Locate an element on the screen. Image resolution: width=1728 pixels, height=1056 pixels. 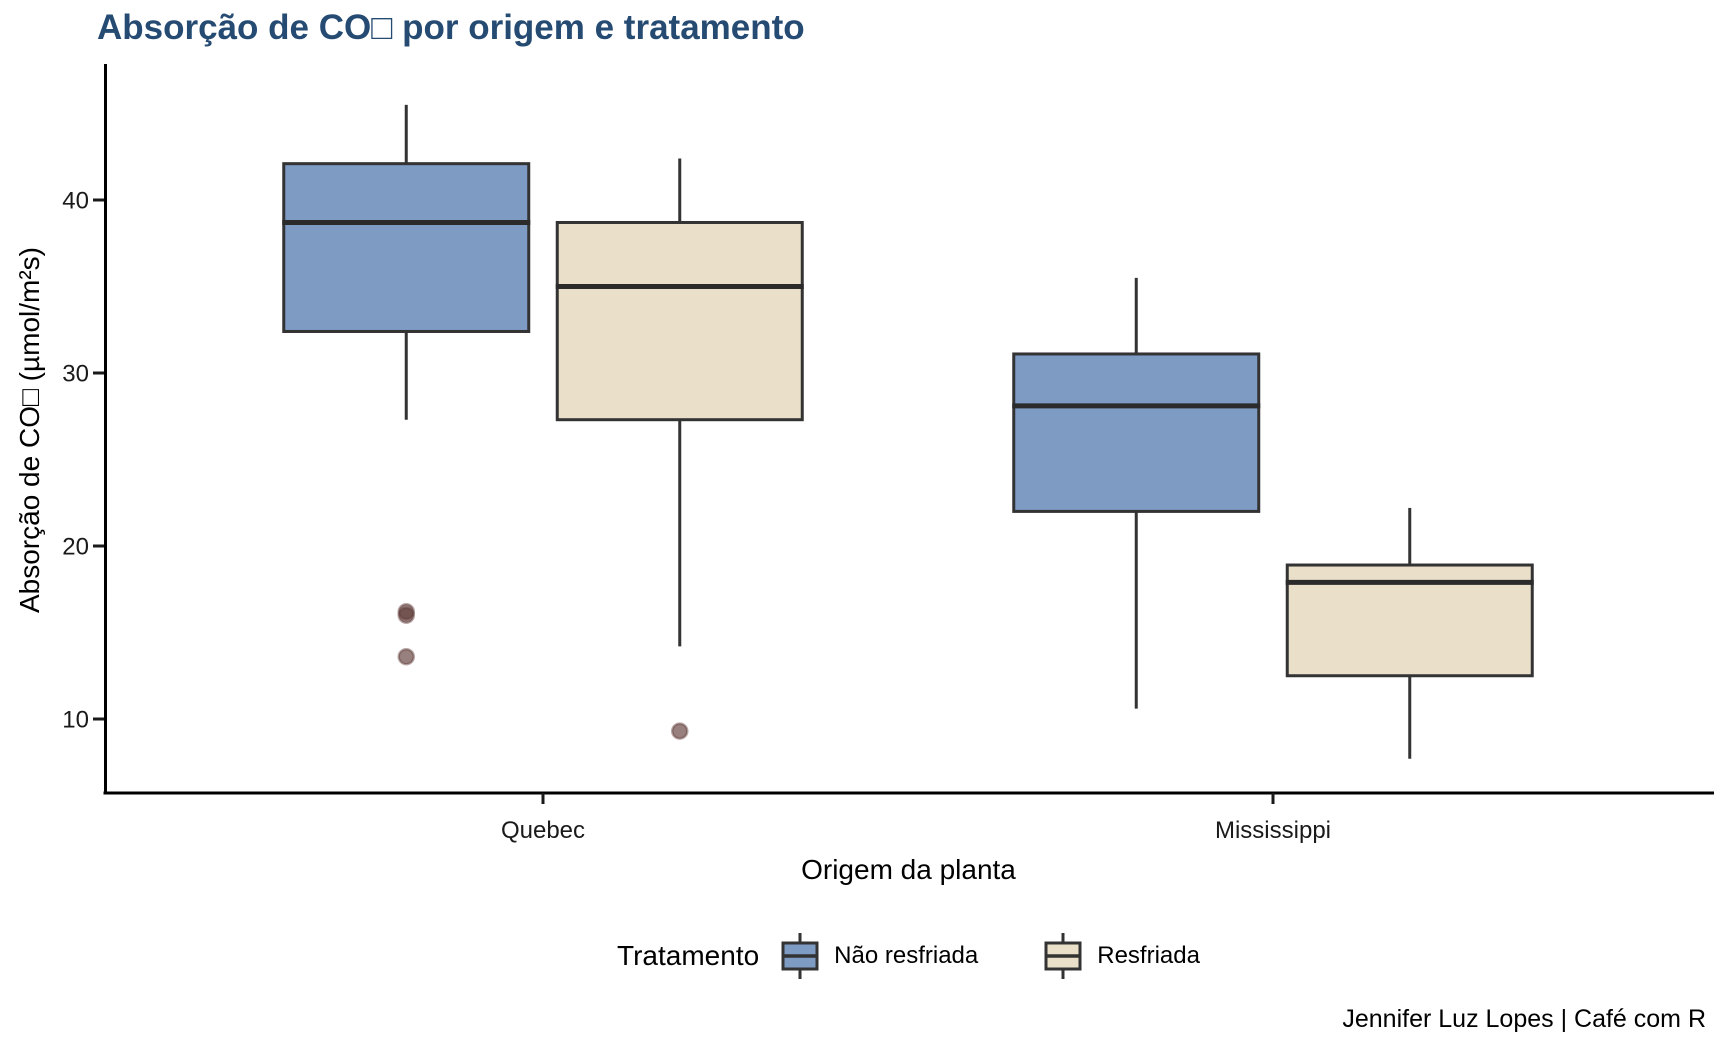
chart-title: Absorção de CO□ por origem e tratamento is located at coordinates (451, 27).